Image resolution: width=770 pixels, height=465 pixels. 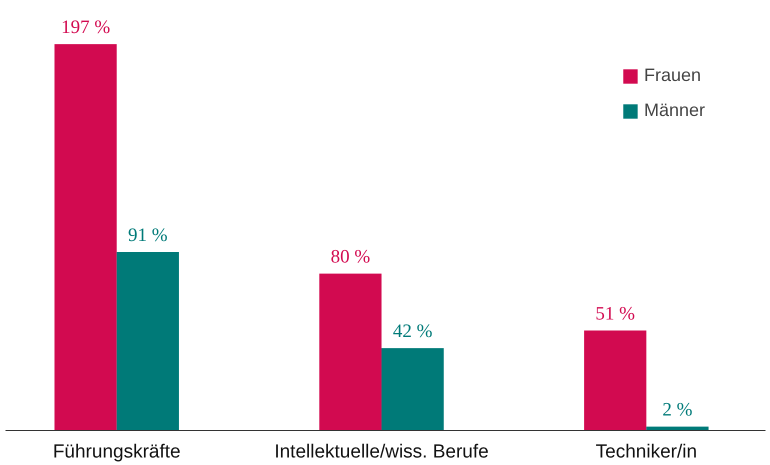 I want to click on x-tick-label: Techniker/in, so click(x=647, y=452).